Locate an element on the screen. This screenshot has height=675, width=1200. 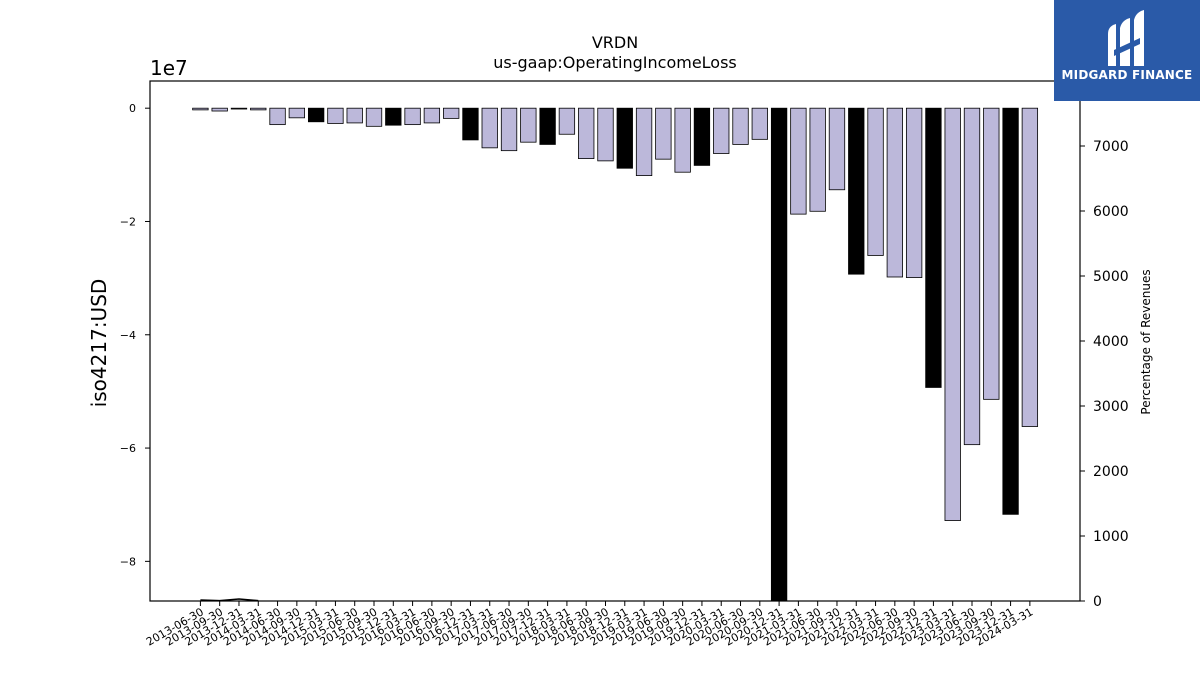
y-tick-label: −2 is located at coordinates (128, 221).